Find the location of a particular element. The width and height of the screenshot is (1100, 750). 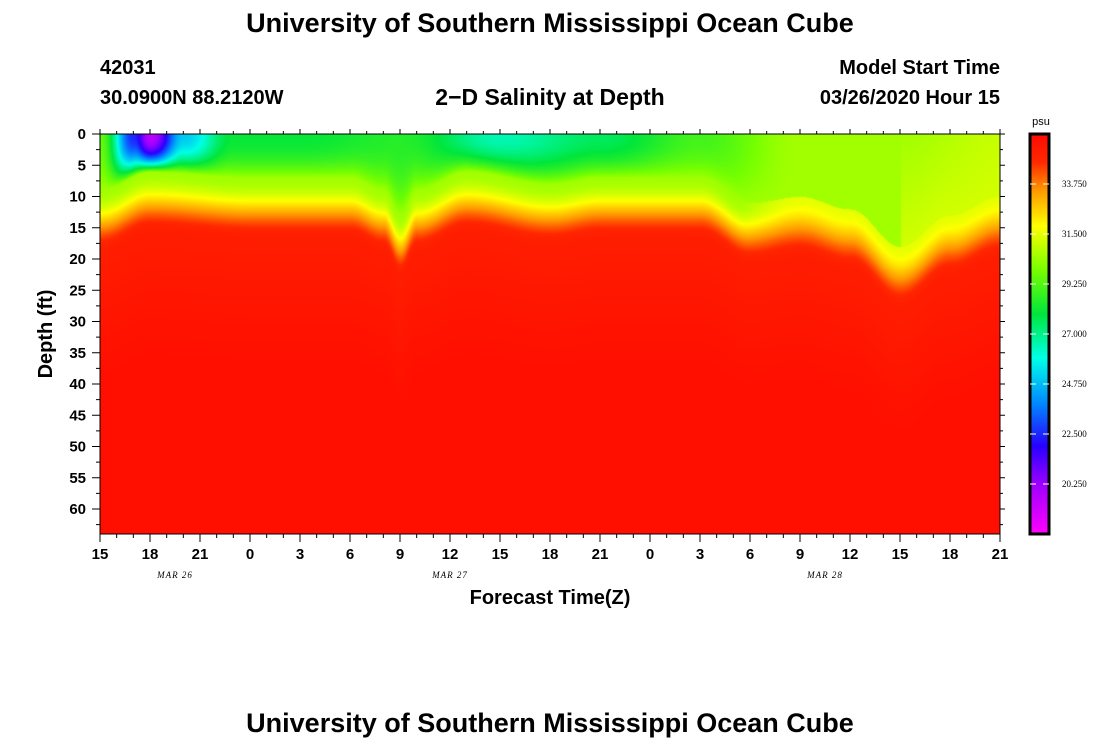

y-tick-label: 0 is located at coordinates (82, 134).